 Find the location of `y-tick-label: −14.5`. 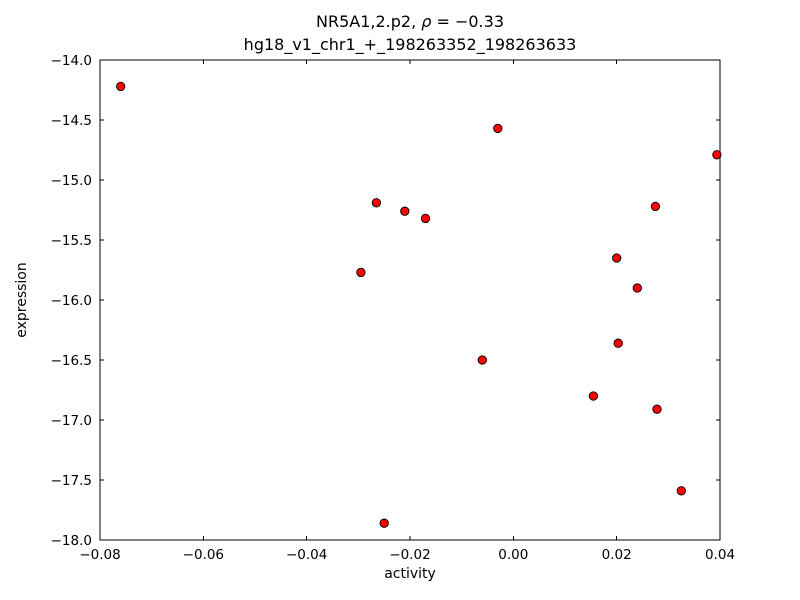

y-tick-label: −14.5 is located at coordinates (71, 121).